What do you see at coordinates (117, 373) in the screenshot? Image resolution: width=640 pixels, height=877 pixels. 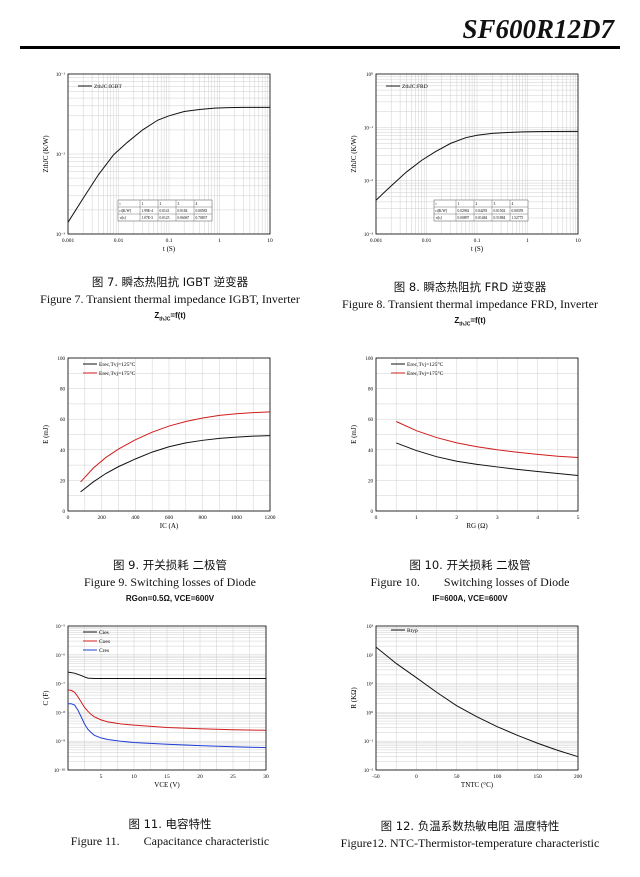 I see `legend-label: Erec,Tvj=175°C` at bounding box center [117, 373].